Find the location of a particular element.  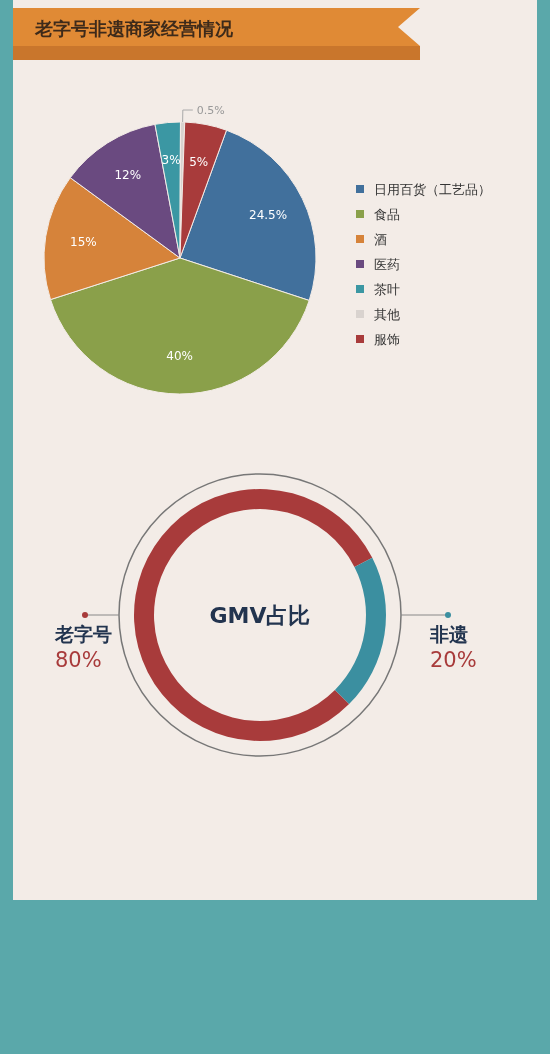

data-label: 24.5% is located at coordinates (268, 215).